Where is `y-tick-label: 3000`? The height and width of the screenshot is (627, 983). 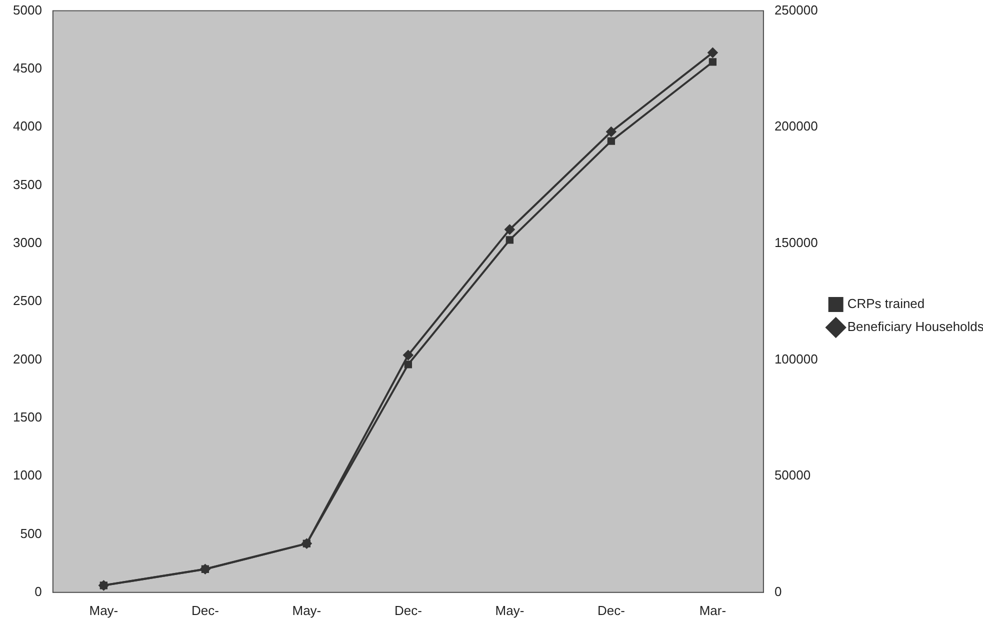 y-tick-label: 3000 is located at coordinates (27, 242).